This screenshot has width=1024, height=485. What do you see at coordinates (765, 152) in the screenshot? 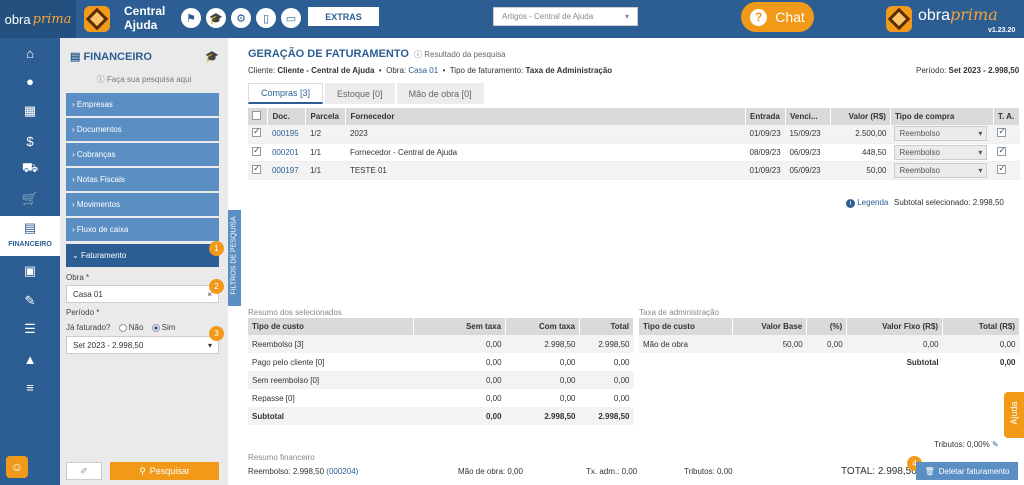
I see `cell: 08/09/23` at bounding box center [765, 152].